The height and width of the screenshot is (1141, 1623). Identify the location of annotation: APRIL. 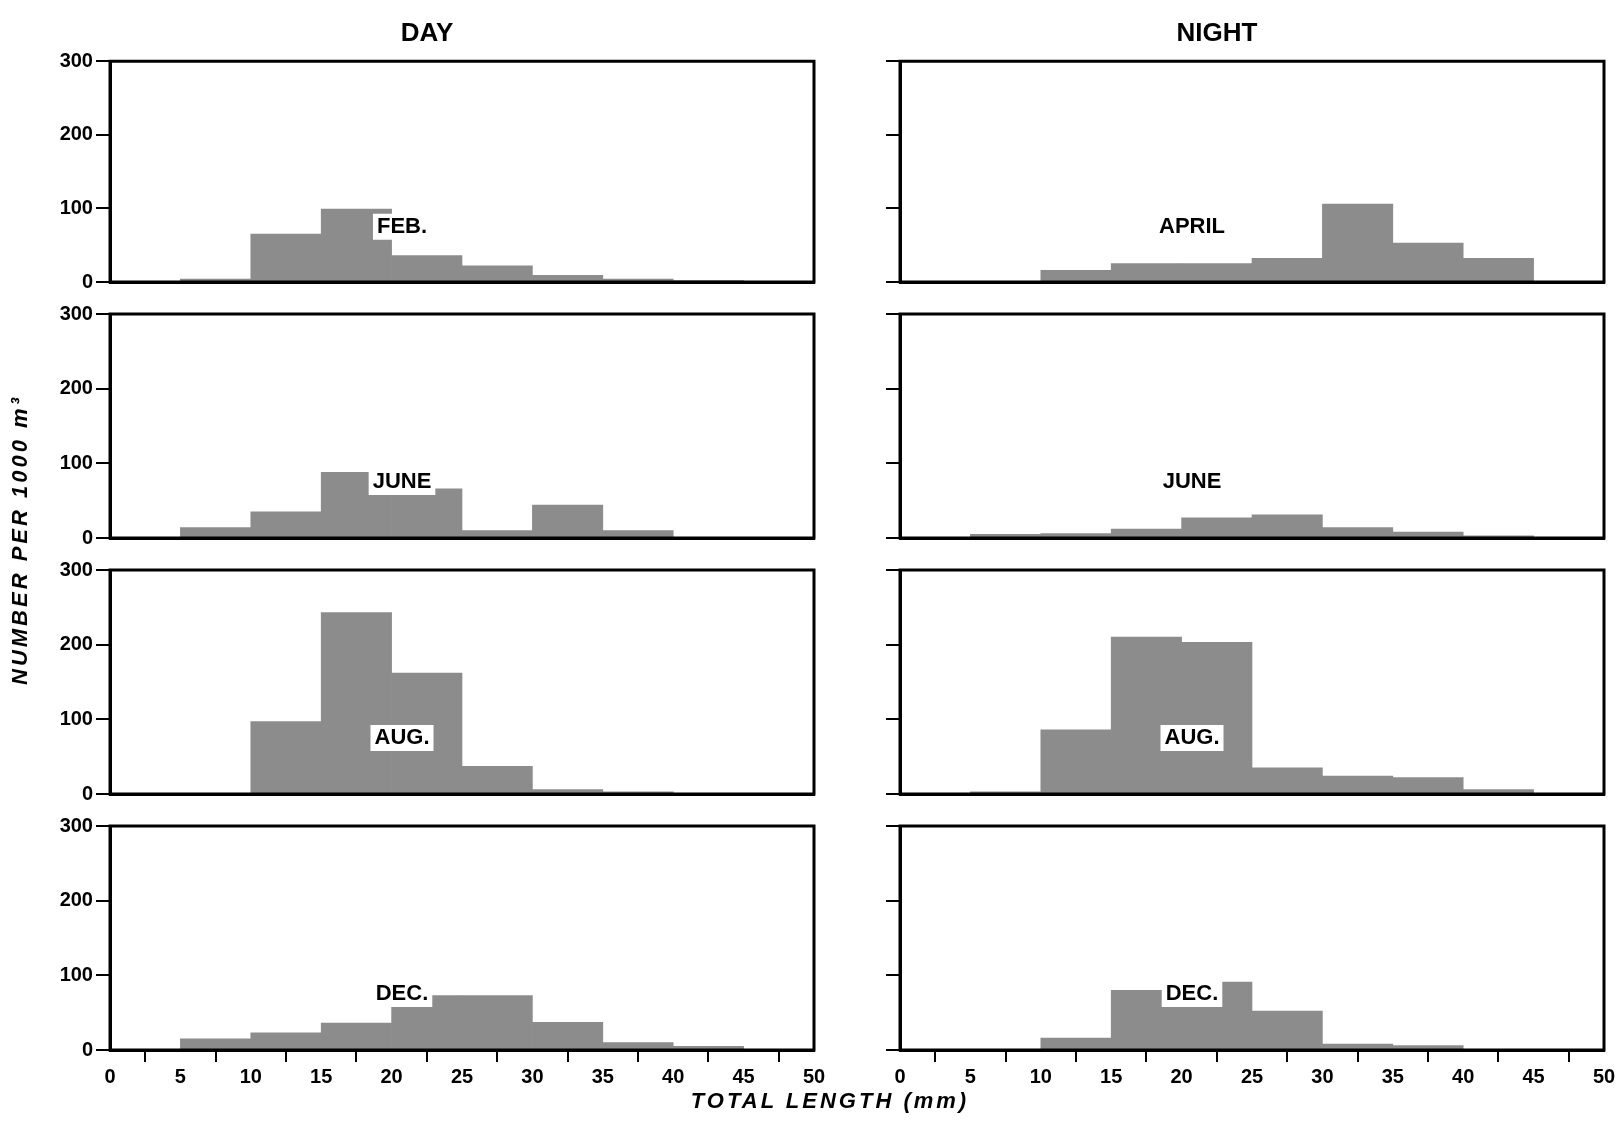
(1192, 225).